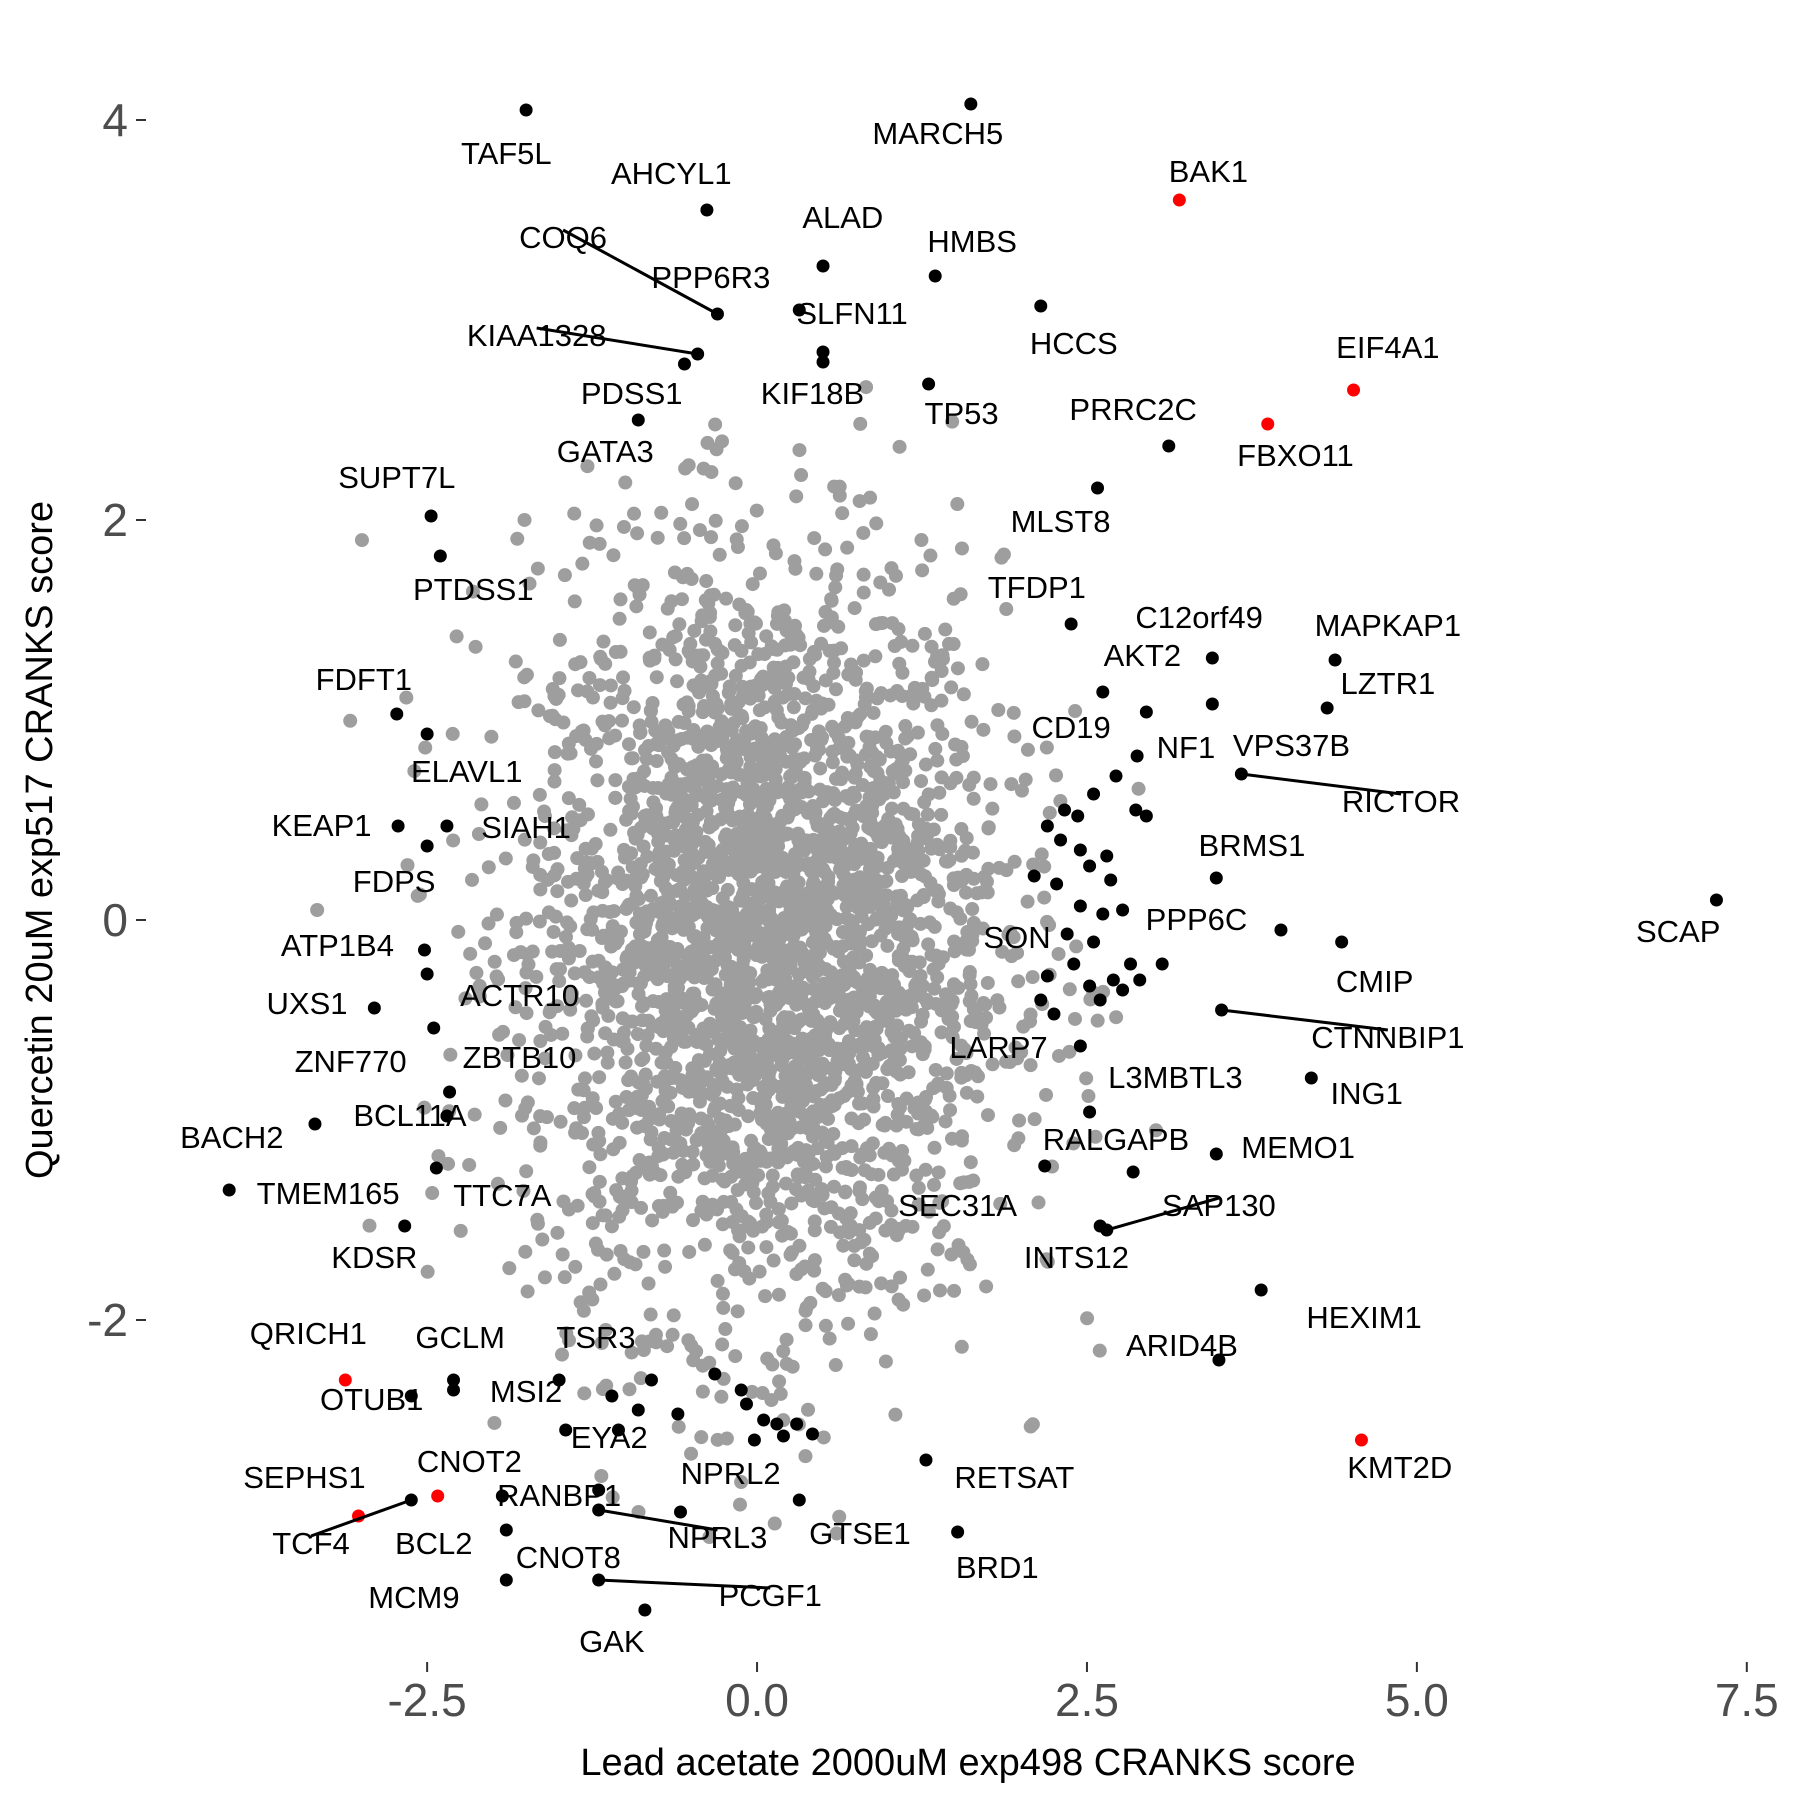  Describe the element at coordinates (434, 1028) in the screenshot. I see `gene-point-znf770` at that location.